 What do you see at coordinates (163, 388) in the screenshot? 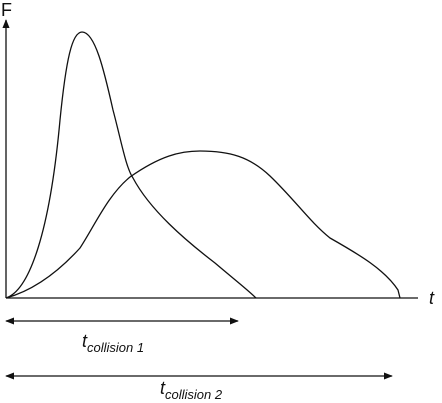
I see `collision-2-symbol: t` at bounding box center [163, 388].